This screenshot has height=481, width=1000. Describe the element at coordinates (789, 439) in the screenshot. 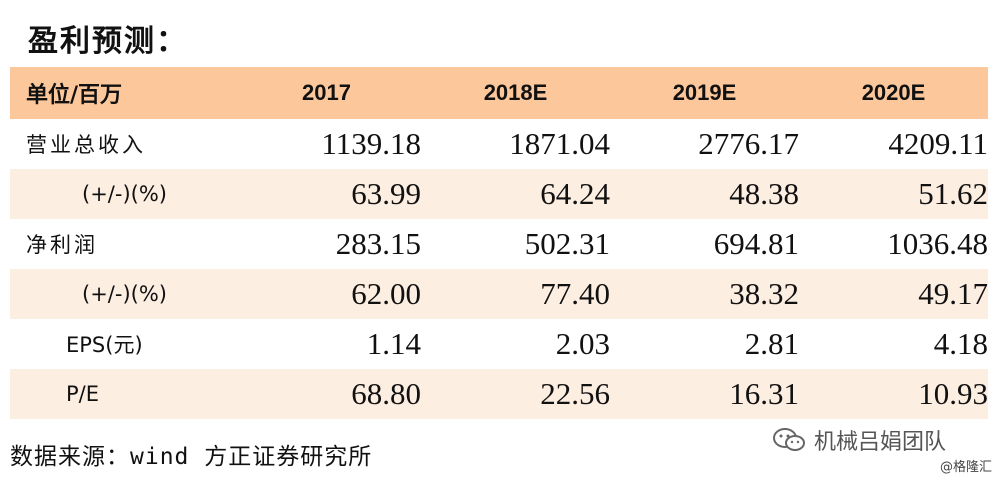

I see `wechat-icon` at that location.